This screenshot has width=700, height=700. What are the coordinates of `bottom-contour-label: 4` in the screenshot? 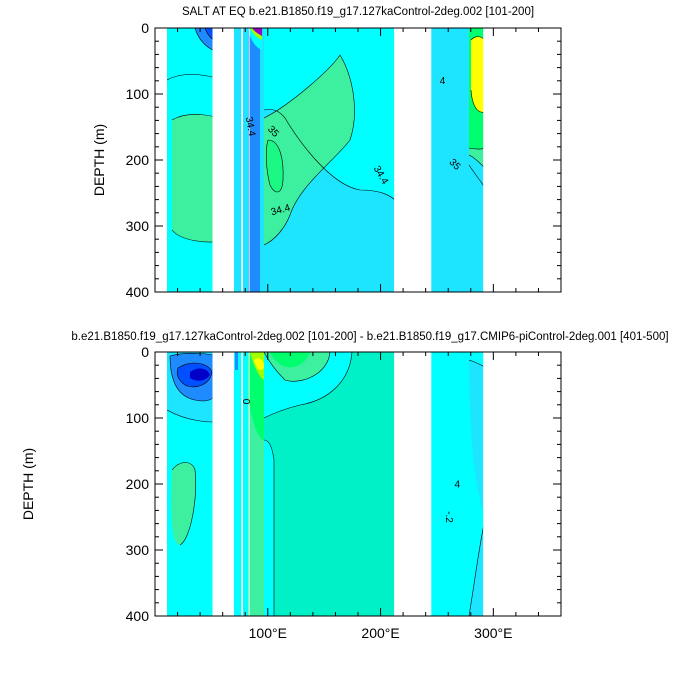 It's located at (457, 484).